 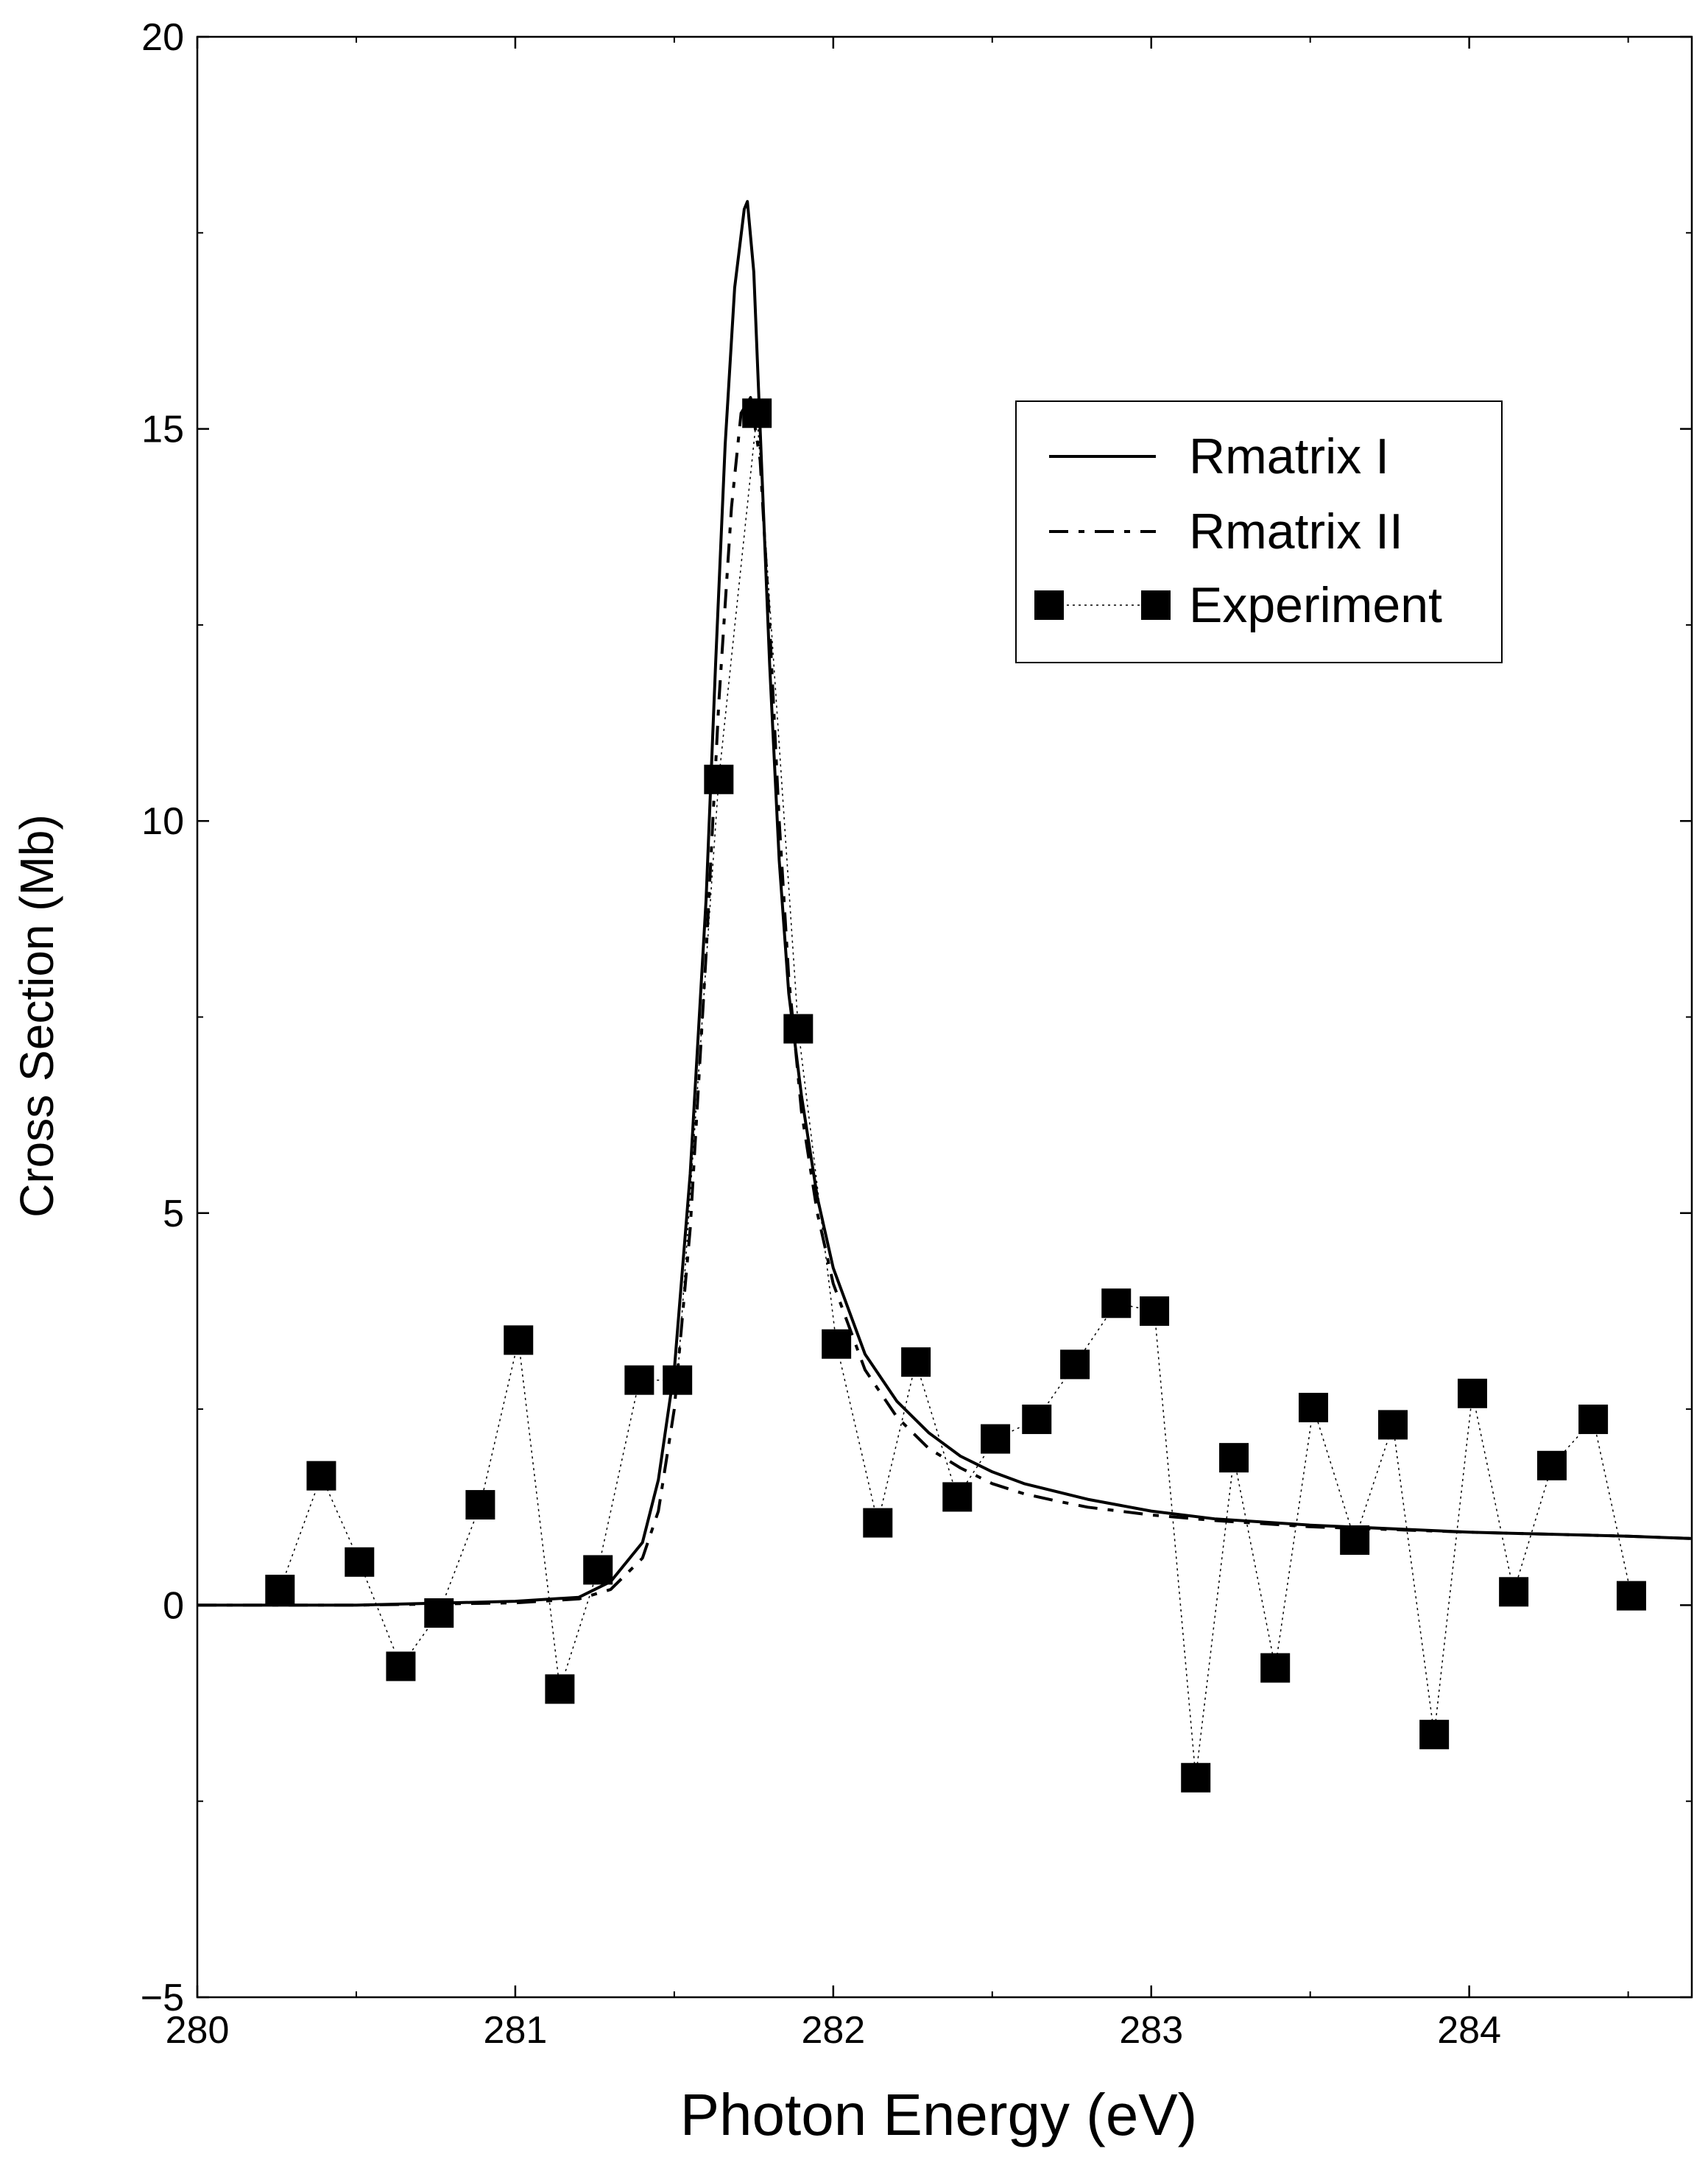 I want to click on y-tick-label: 5, so click(x=173, y=1214).